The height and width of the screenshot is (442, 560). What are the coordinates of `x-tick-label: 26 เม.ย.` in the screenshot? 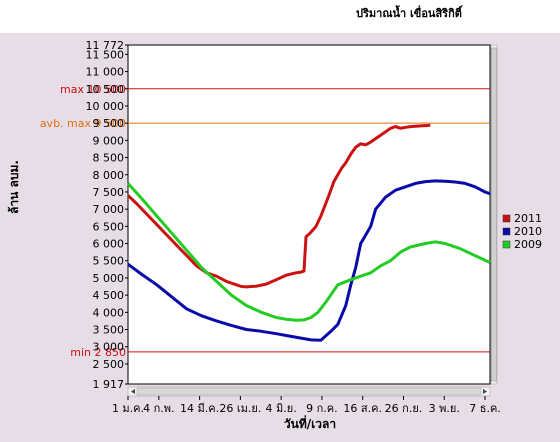 It's located at (240, 408).